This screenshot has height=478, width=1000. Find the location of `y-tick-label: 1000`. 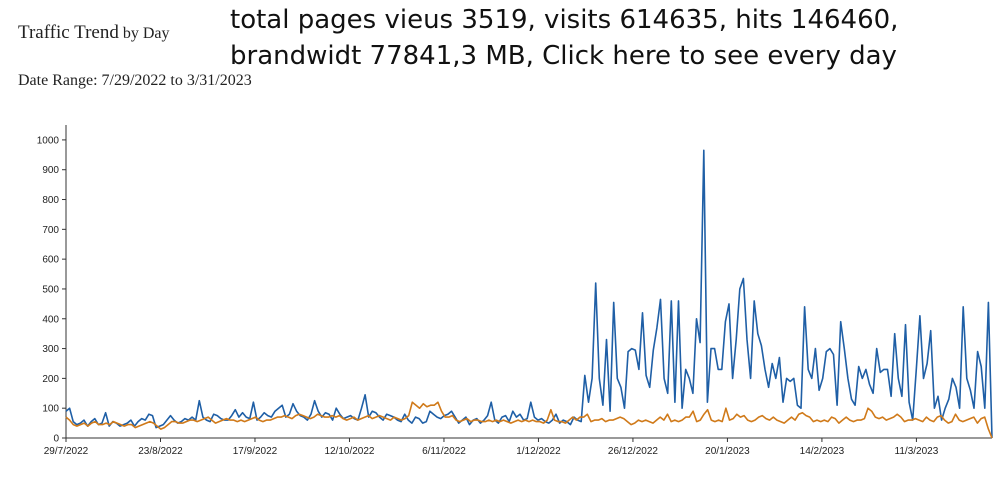

y-tick-label: 1000 is located at coordinates (48, 140).